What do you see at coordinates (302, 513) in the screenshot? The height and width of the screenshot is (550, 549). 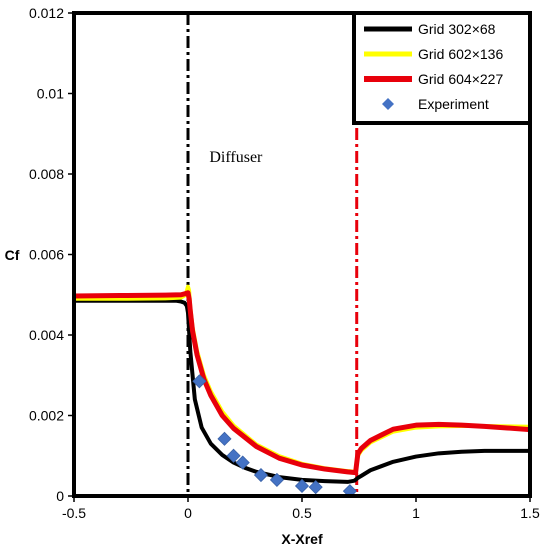 I see `x-tick-label-3: 0.5` at bounding box center [302, 513].